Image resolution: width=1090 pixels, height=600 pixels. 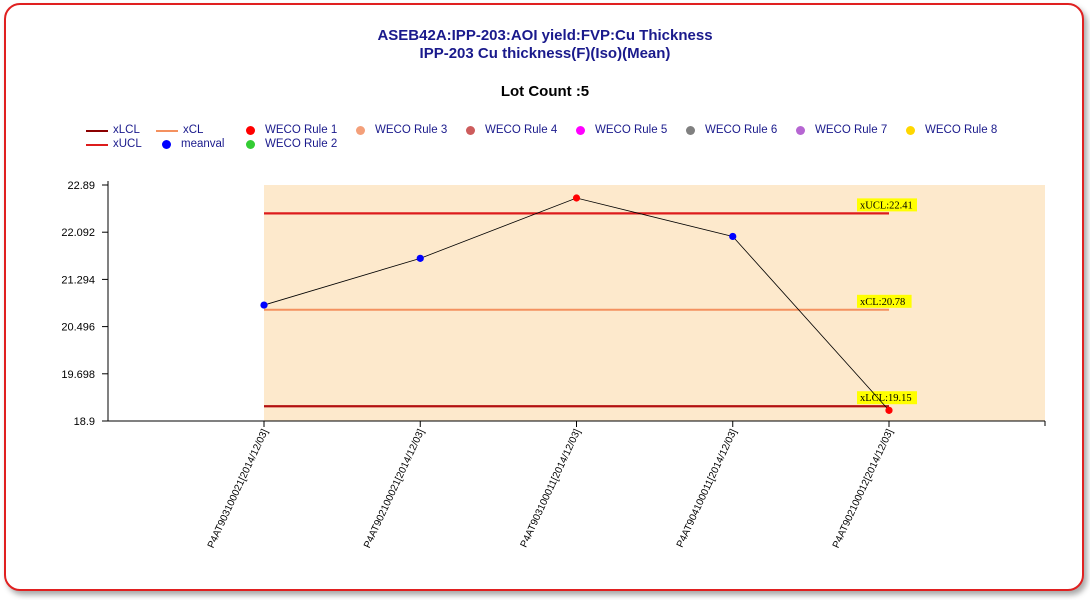 I want to click on control-limit-label-text: xLCL:19.15, so click(x=886, y=398).